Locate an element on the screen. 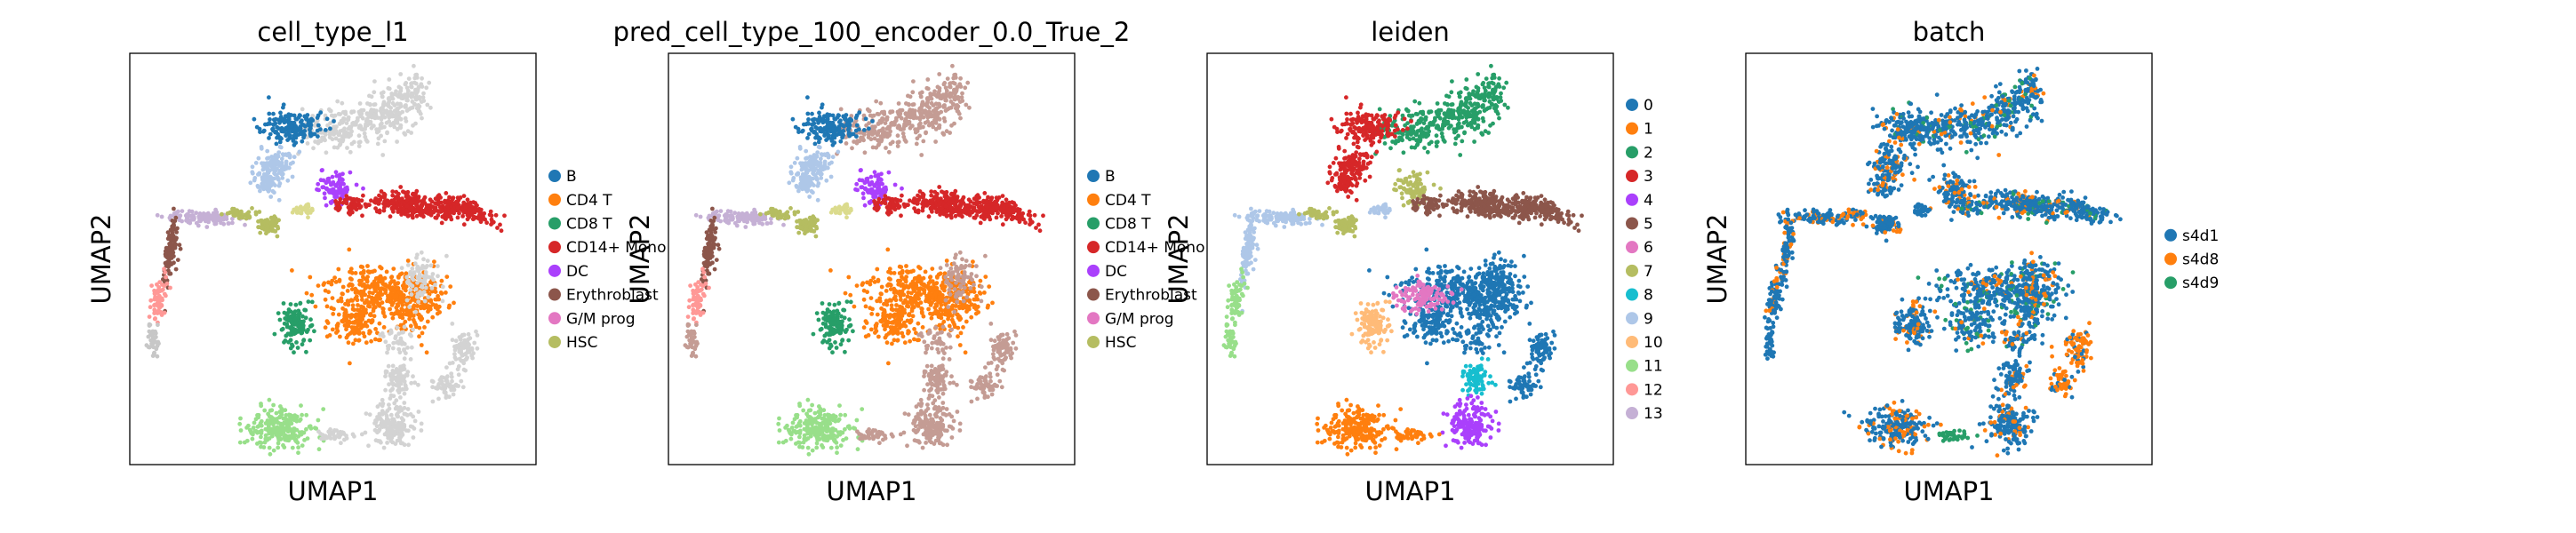  legend-label: G/M prog is located at coordinates (601, 319).